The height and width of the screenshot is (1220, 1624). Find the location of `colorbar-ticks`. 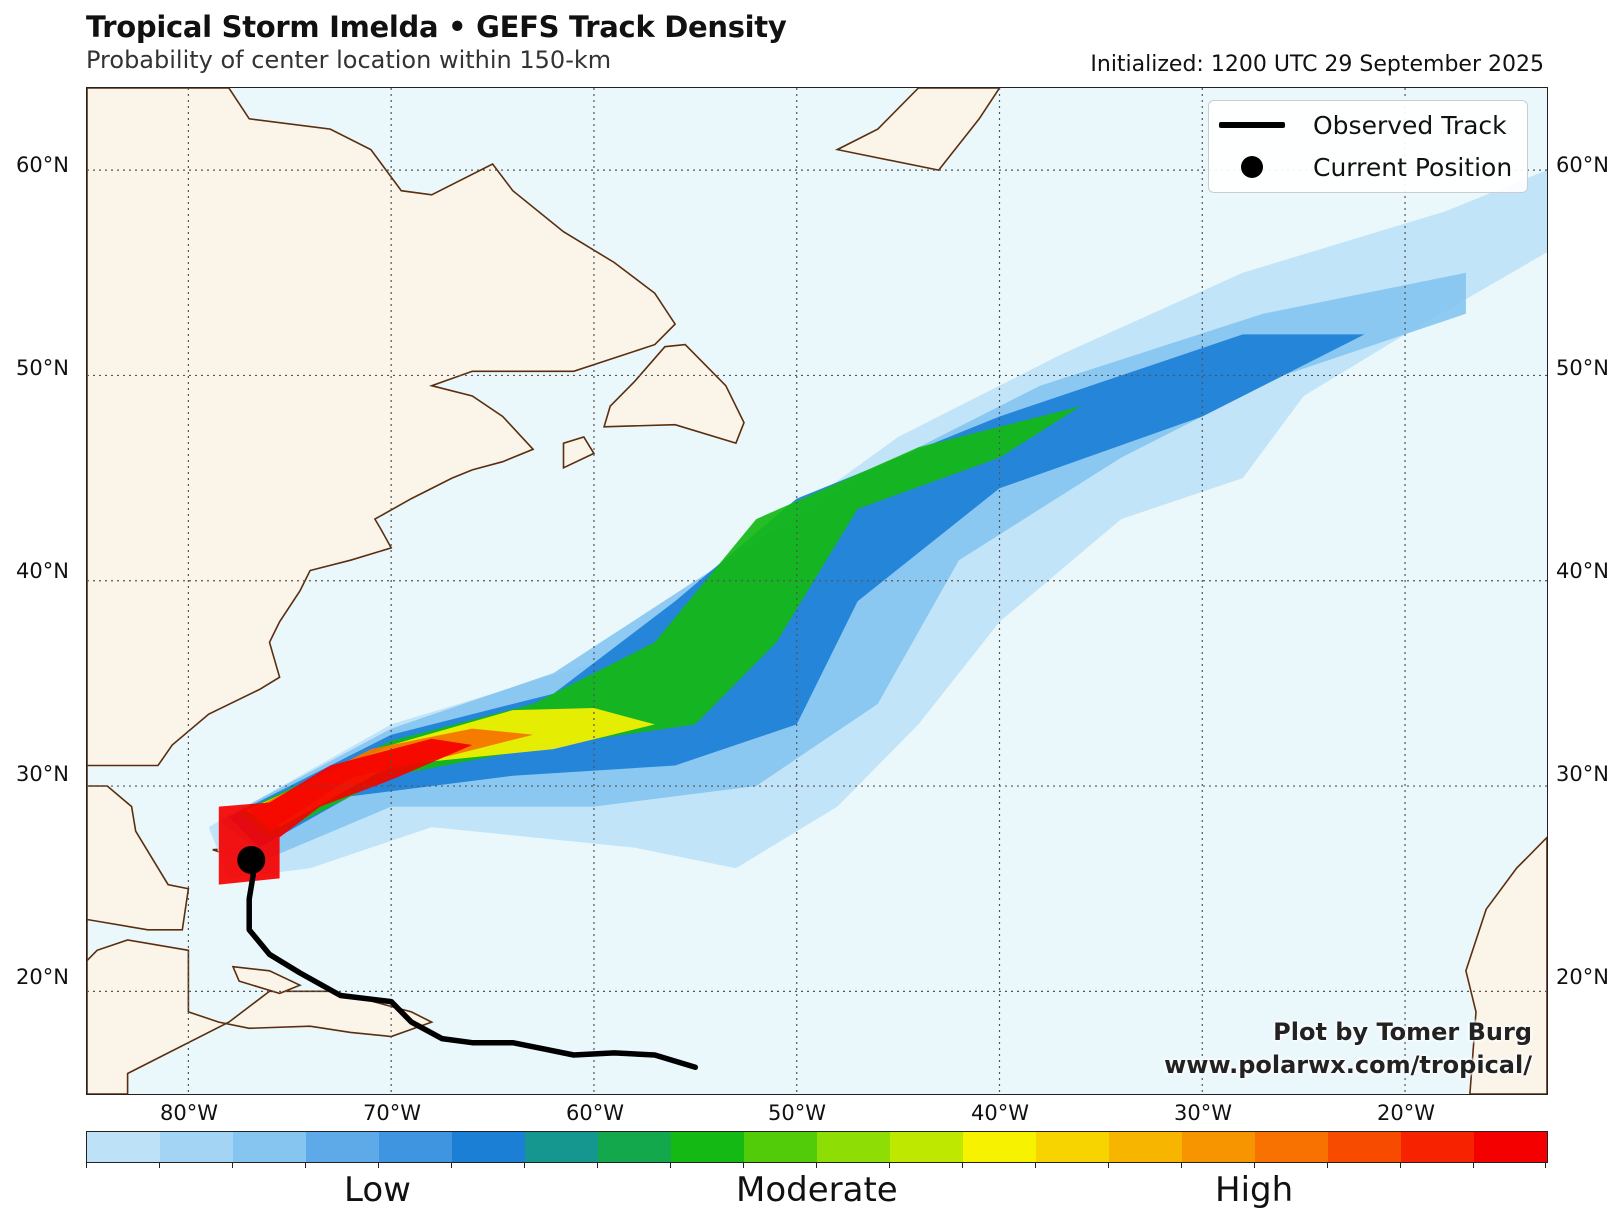

colorbar-ticks is located at coordinates (816, 1165).